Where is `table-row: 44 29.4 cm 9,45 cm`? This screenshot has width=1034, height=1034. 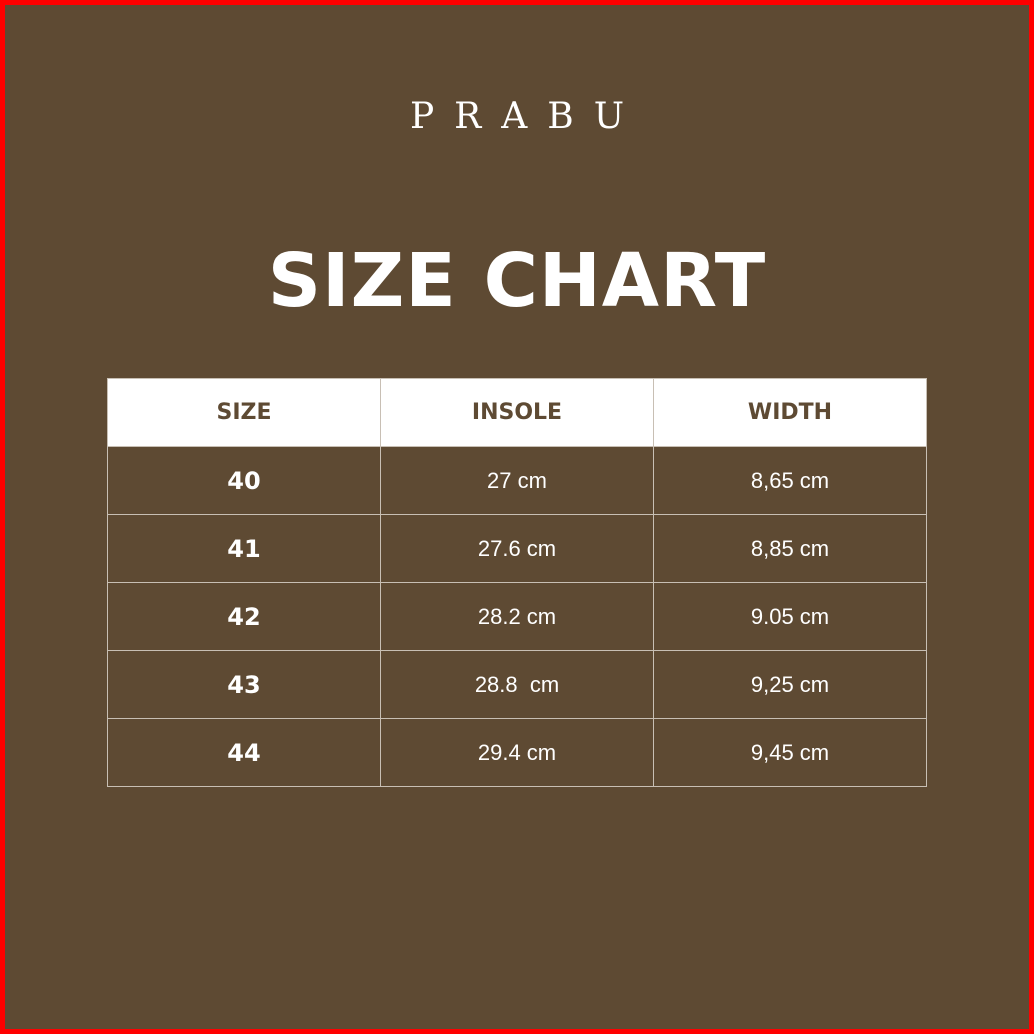
table-row: 44 29.4 cm 9,45 cm is located at coordinates (517, 752).